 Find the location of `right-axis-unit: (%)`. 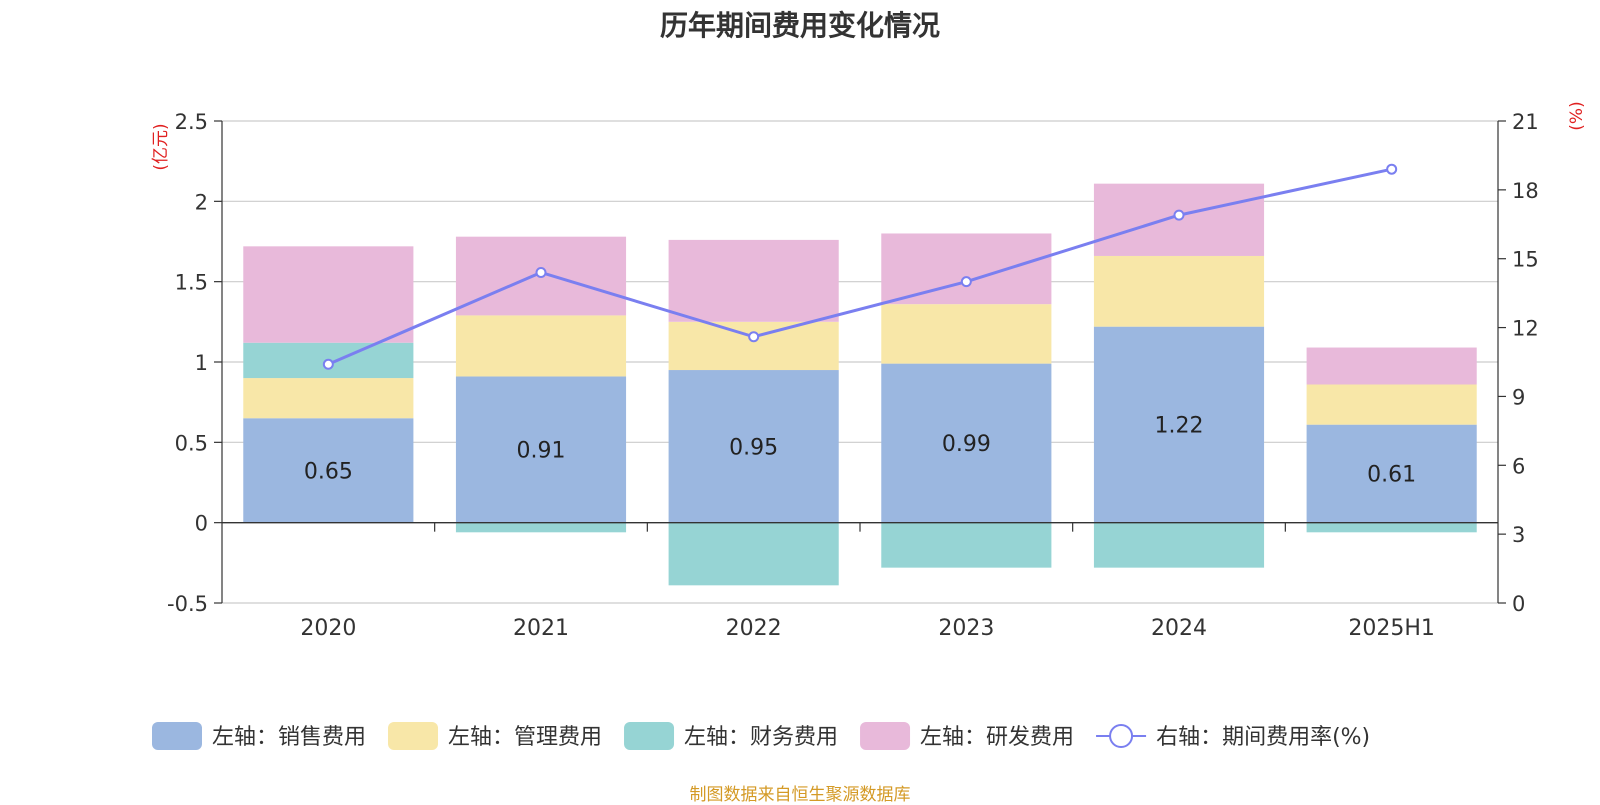

right-axis-unit: (%) is located at coordinates (1577, 115).